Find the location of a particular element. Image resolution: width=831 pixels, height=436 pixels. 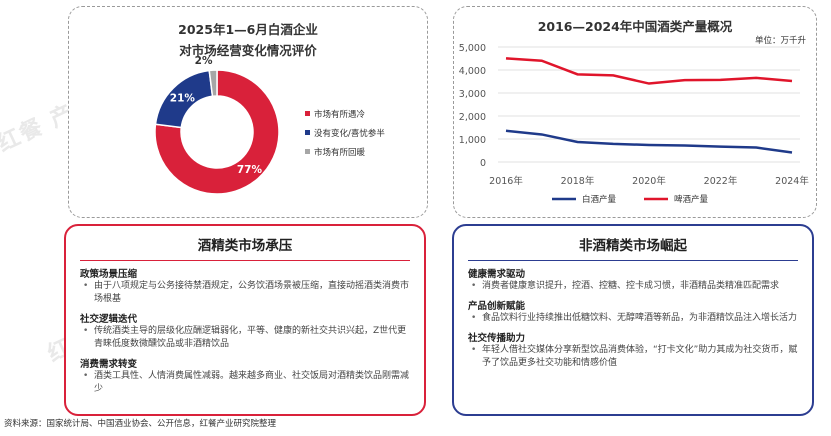

legend-label: 白酒产量 is located at coordinates (599, 199).